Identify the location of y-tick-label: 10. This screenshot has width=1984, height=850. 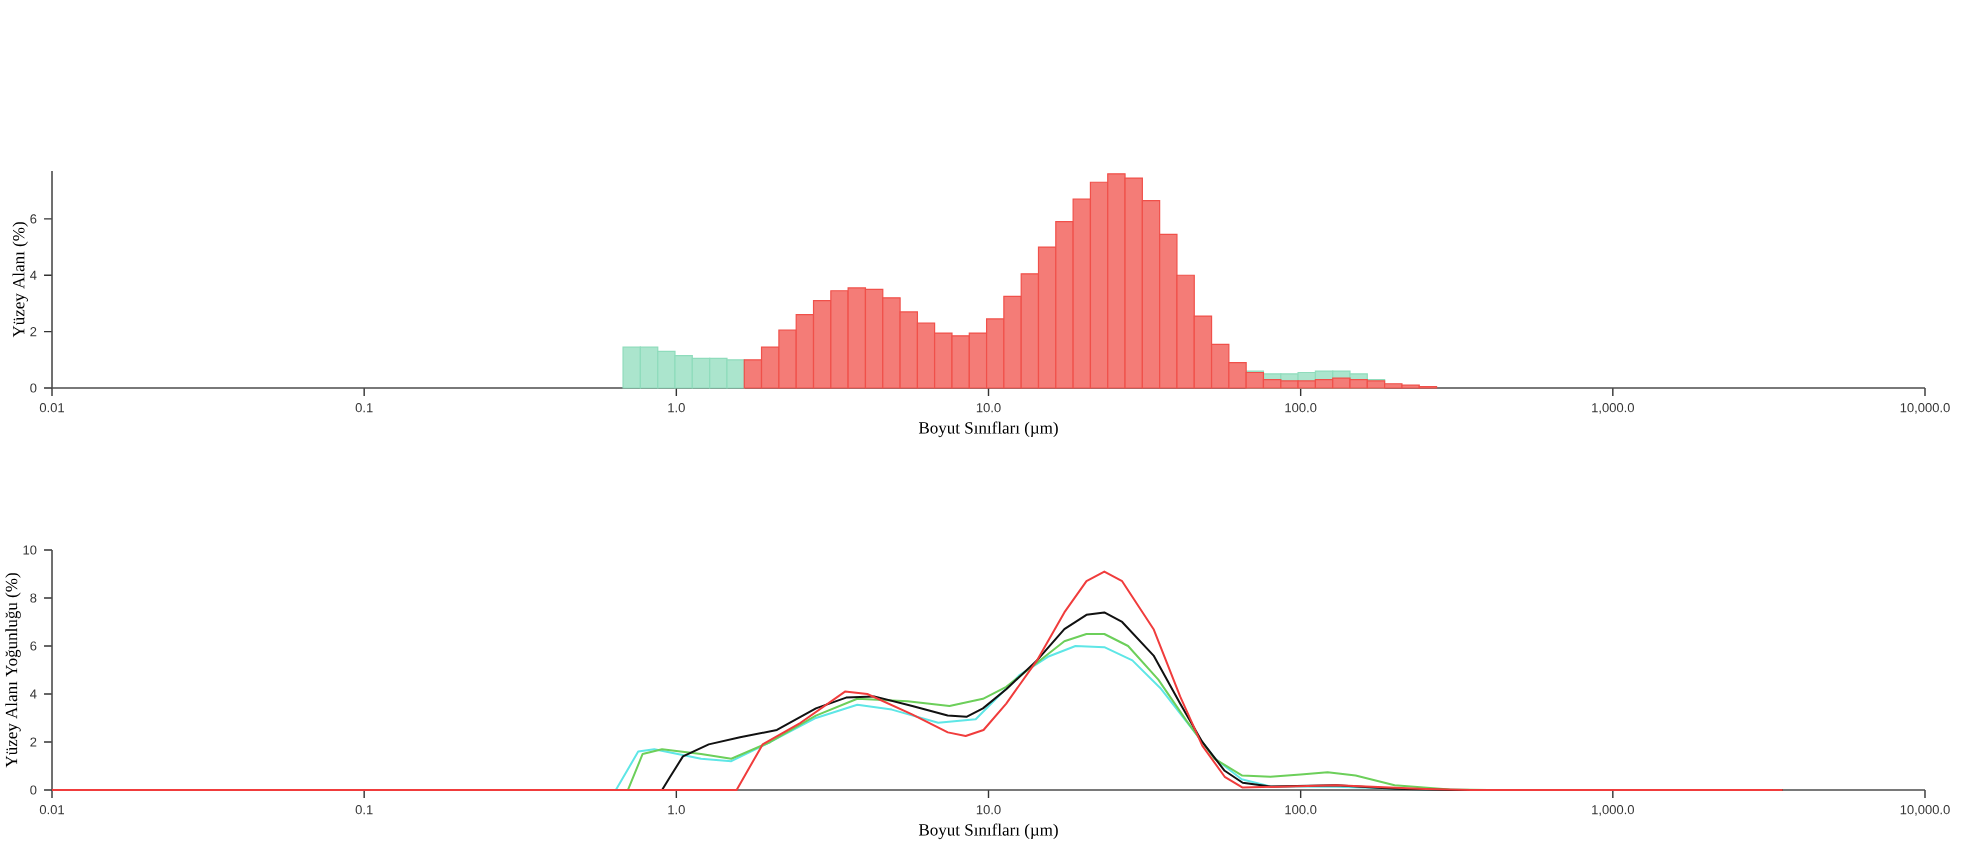
(30, 550).